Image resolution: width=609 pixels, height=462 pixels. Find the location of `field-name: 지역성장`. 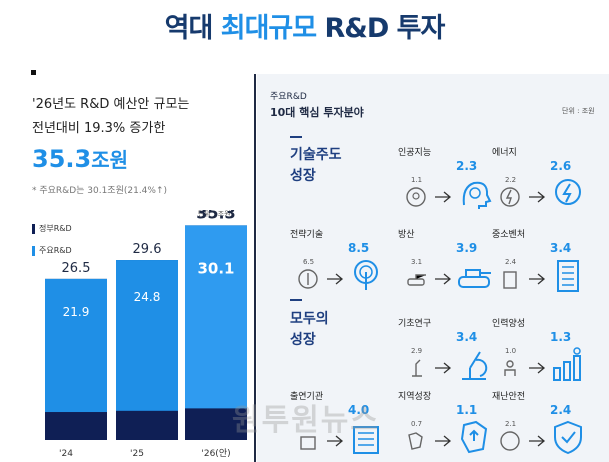

field-name: 지역성장 is located at coordinates (415, 397).